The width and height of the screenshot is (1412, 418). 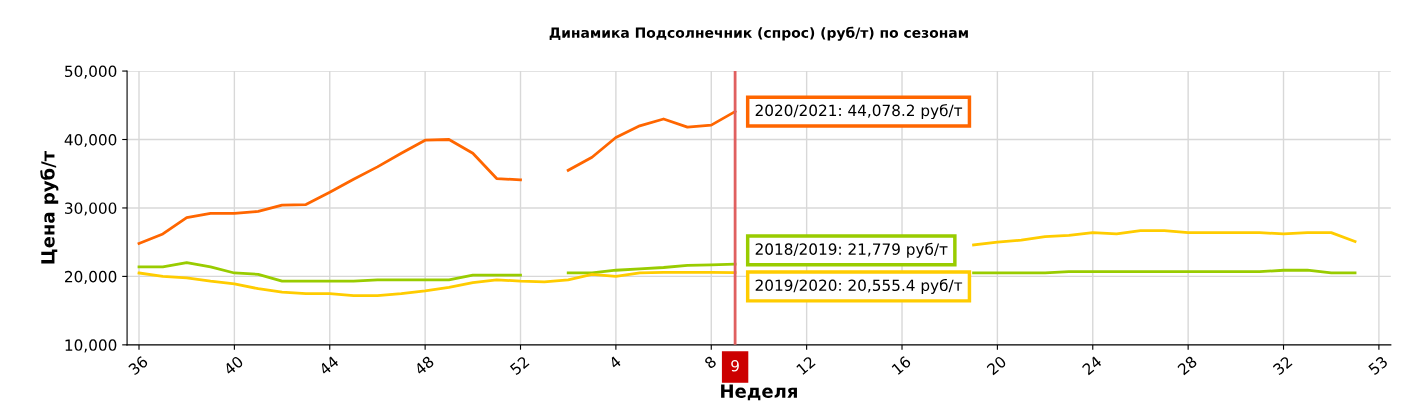 What do you see at coordinates (90, 140) in the screenshot?
I see `y-tick-label: 40,000` at bounding box center [90, 140].